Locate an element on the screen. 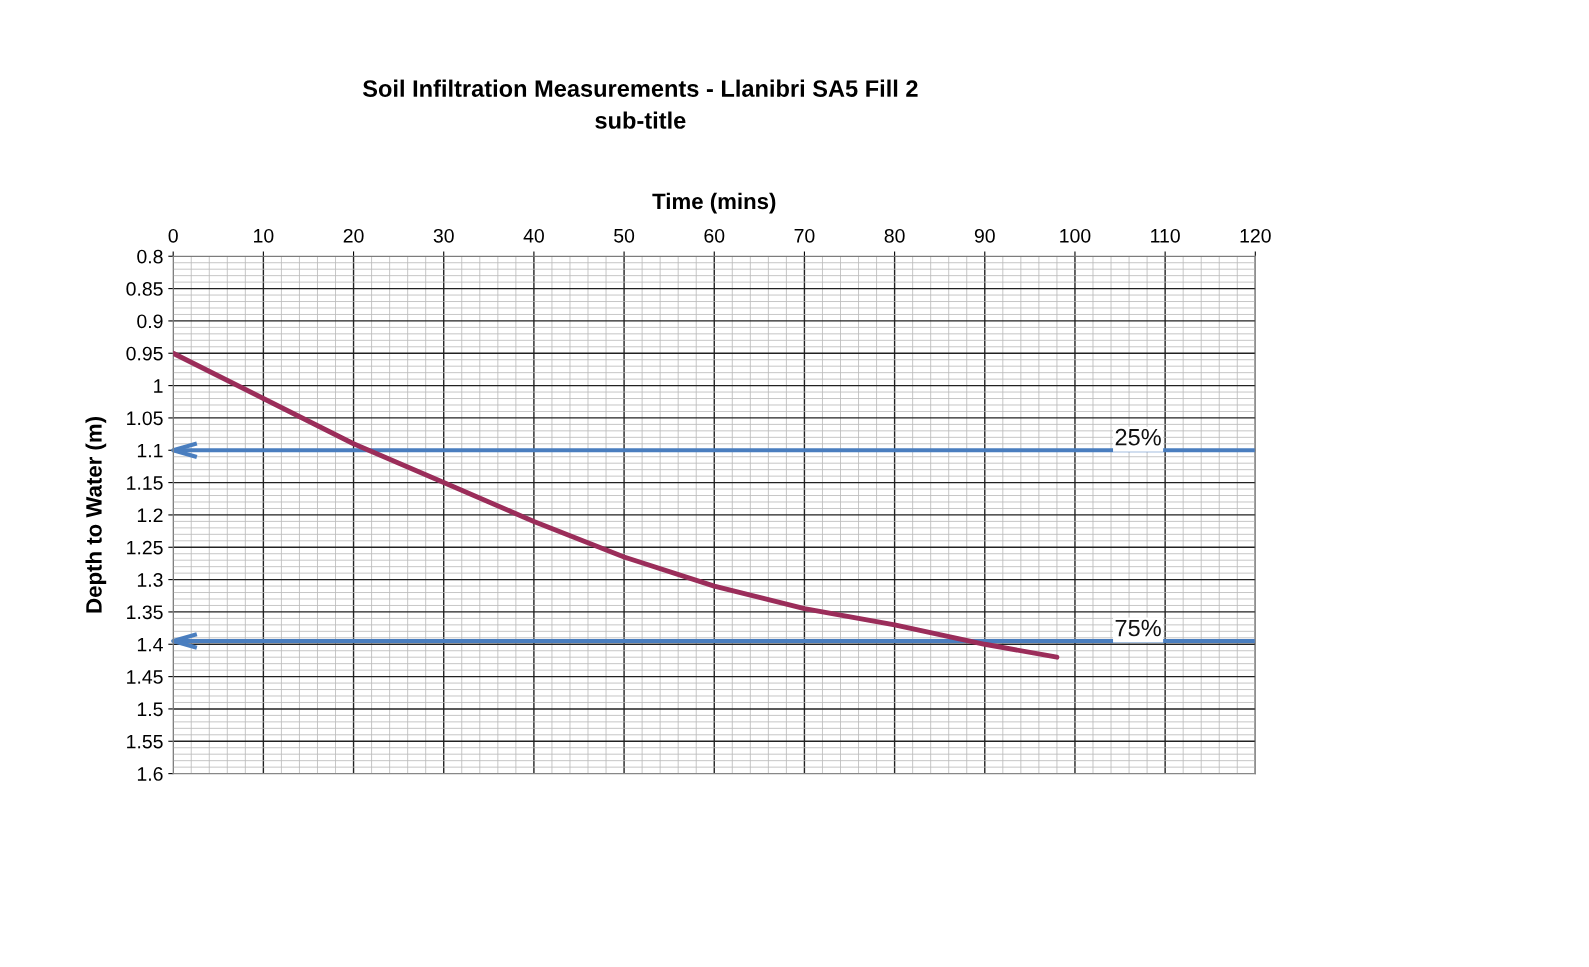  y-tick-label: 1.5 is located at coordinates (150, 709).